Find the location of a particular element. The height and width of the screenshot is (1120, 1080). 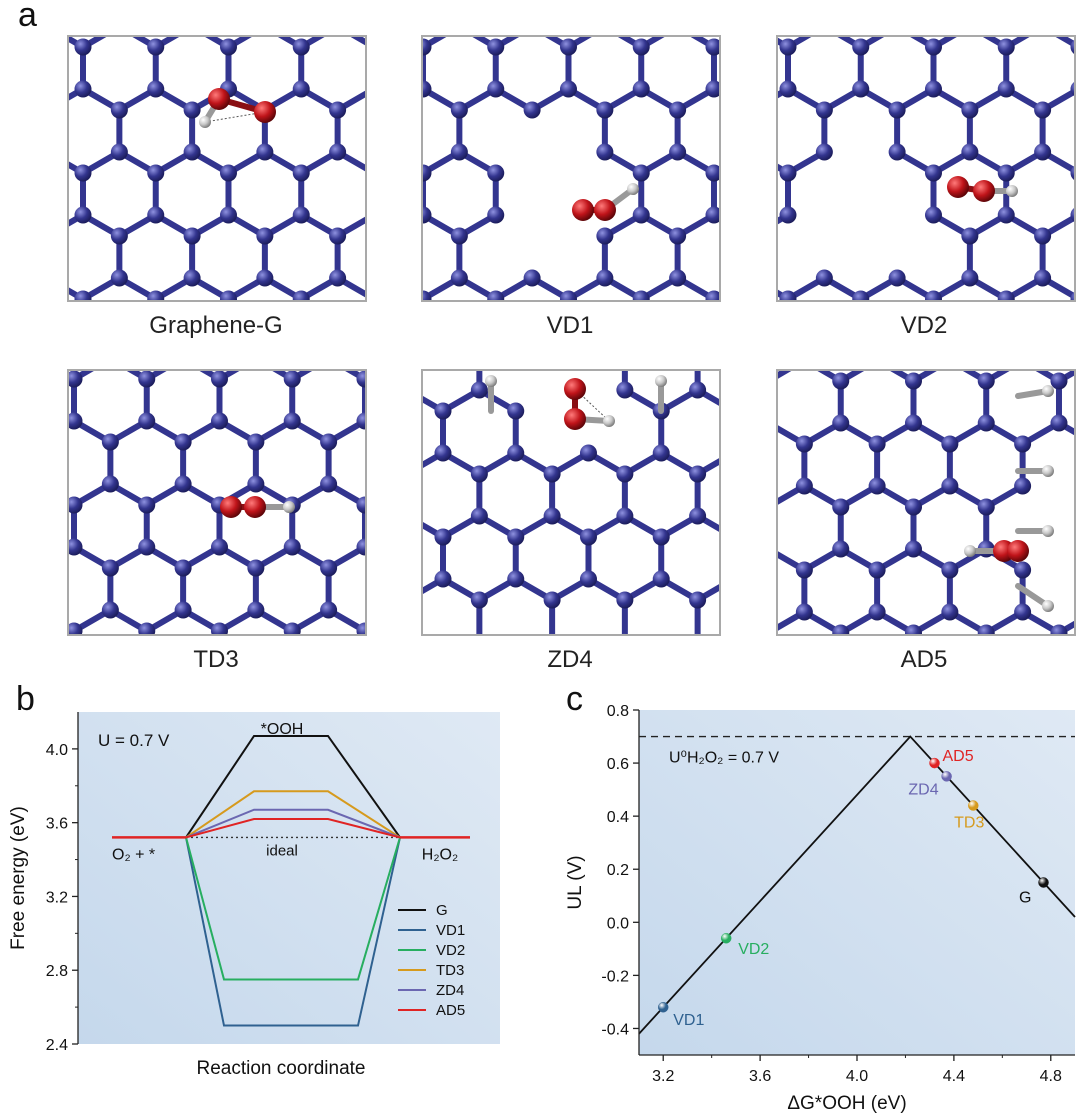

x-tick-label: 4.8 is located at coordinates (1051, 1076).